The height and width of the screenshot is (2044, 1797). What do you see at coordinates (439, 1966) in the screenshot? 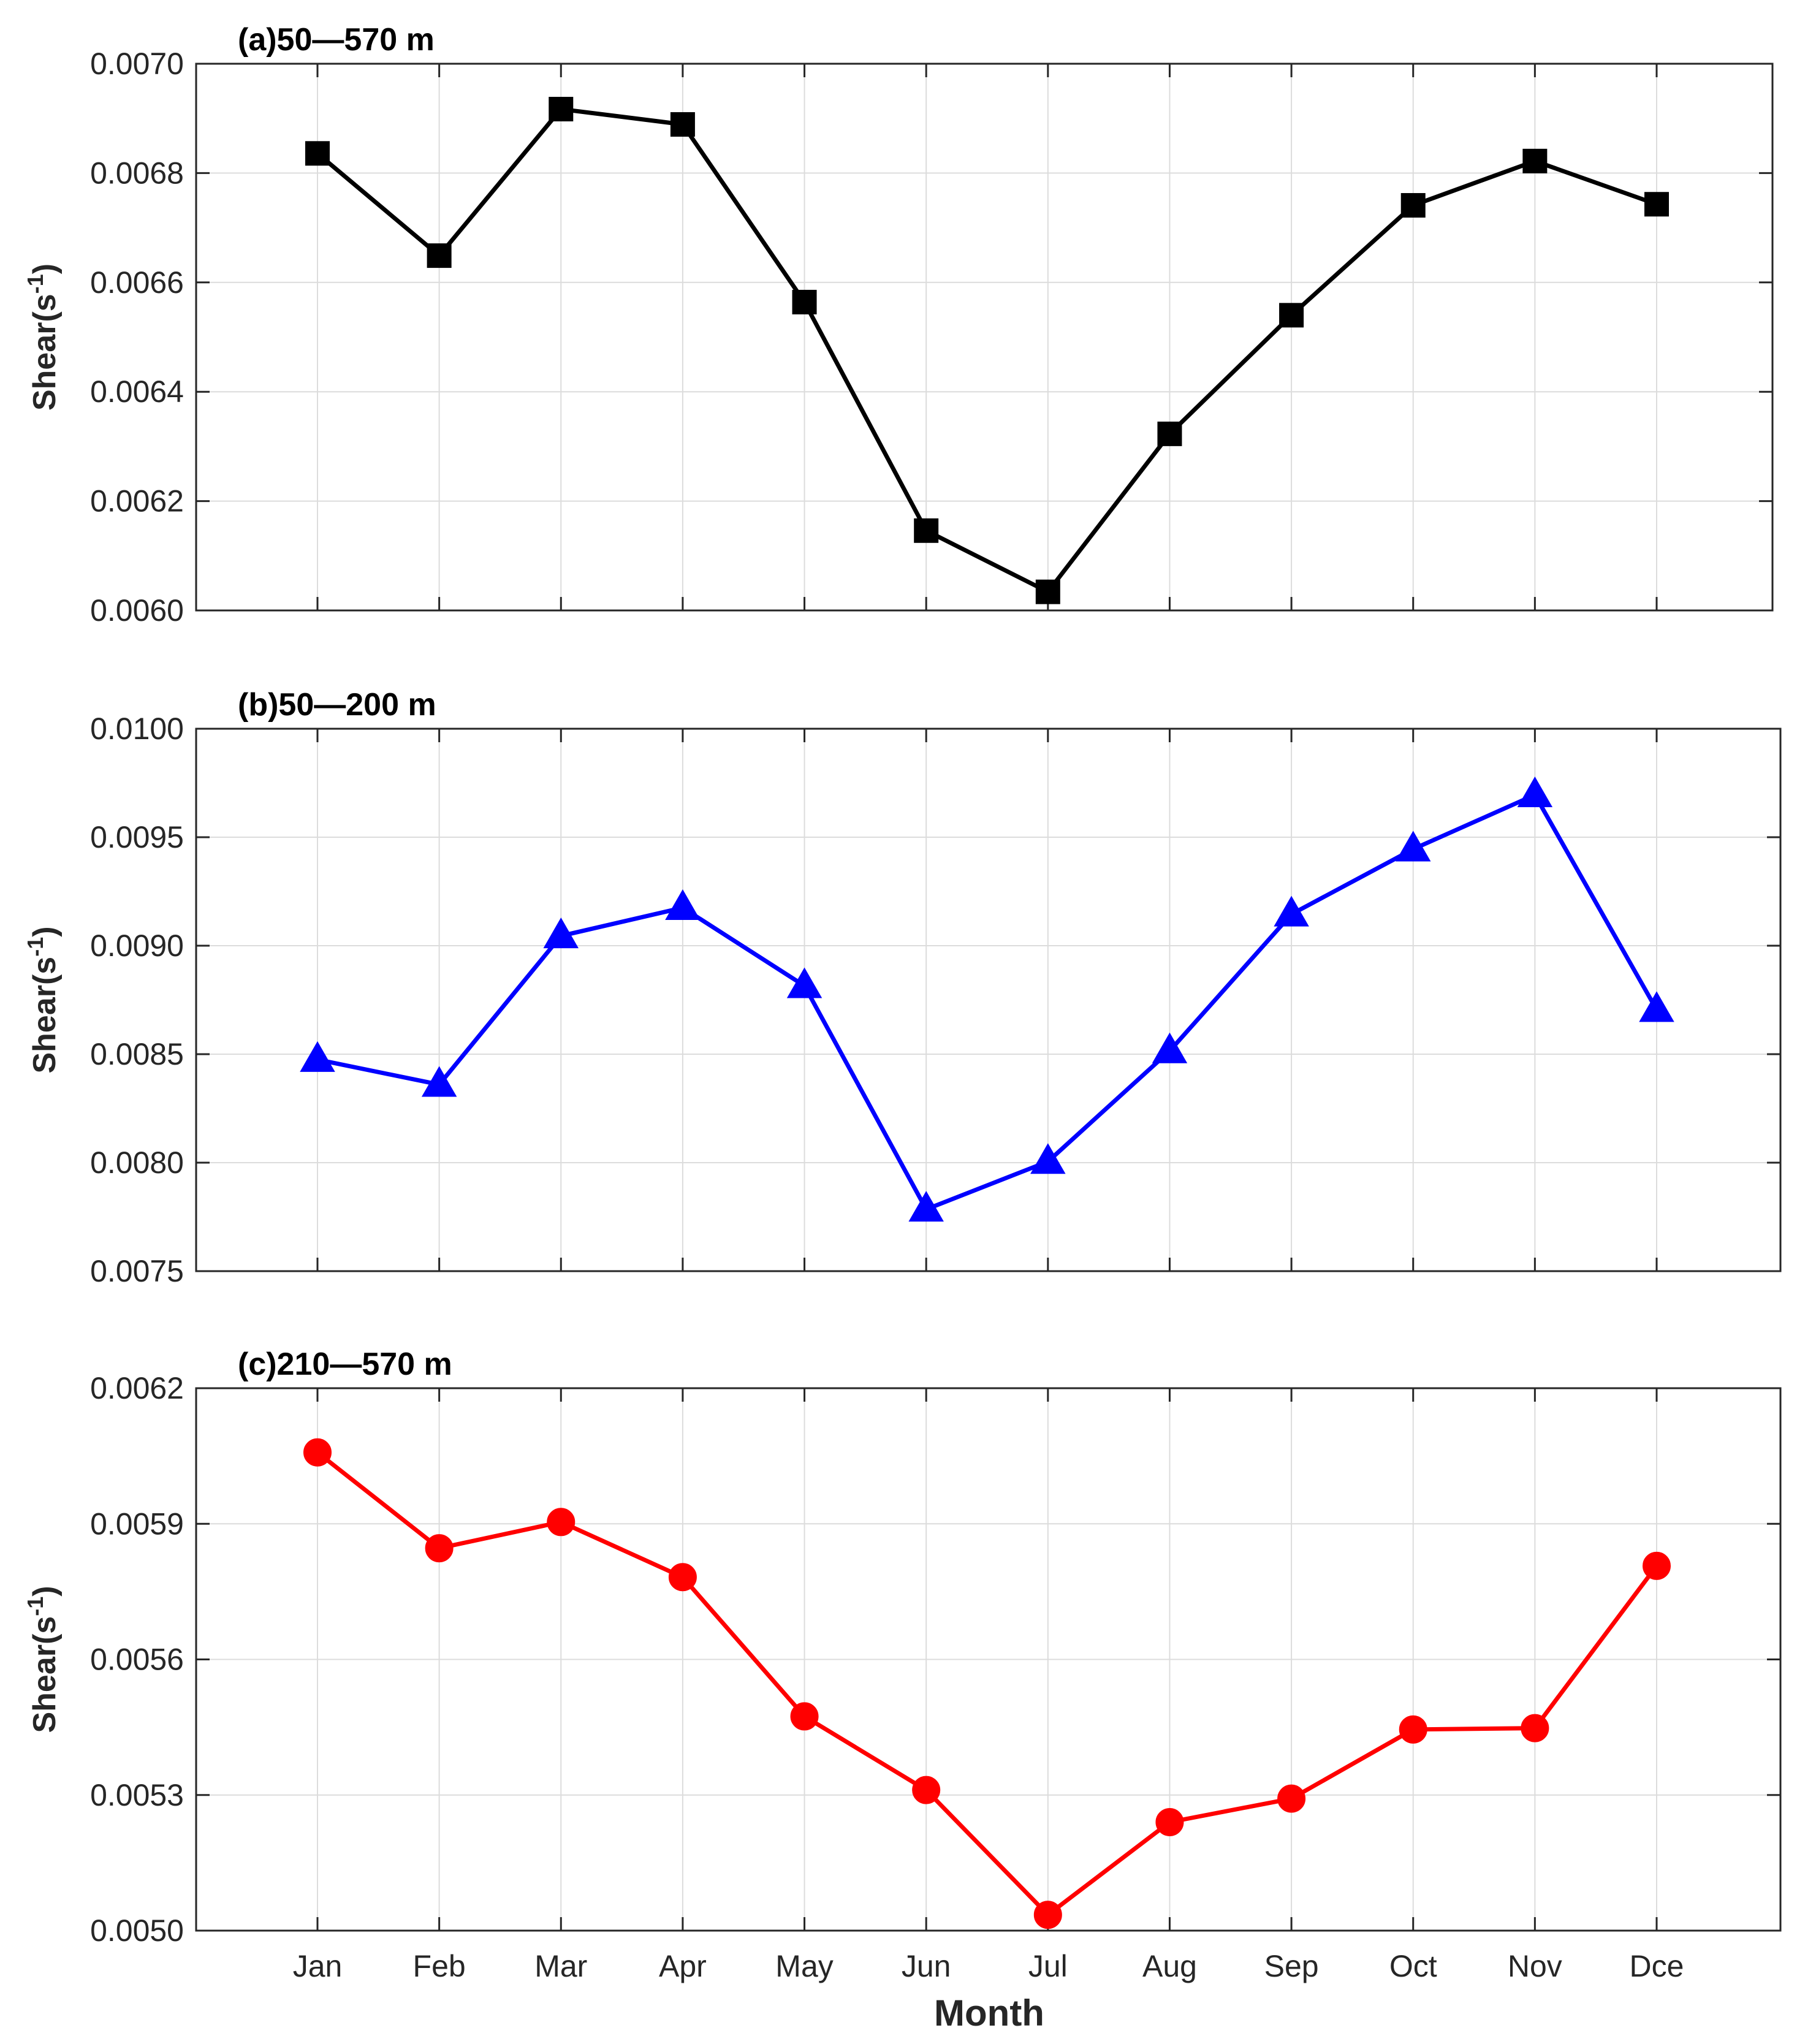
I see `x-tick-label: Feb` at bounding box center [439, 1966].